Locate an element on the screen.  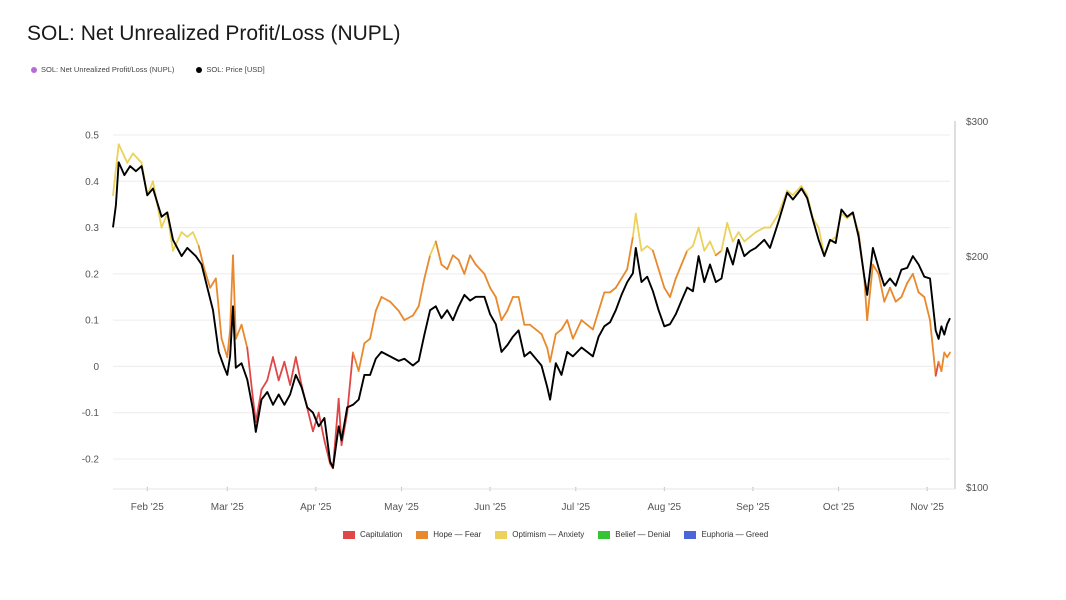
legend-item-nupl: SOL: Net Unrealized Profit/Loss (NUPL) is located at coordinates (102, 69).